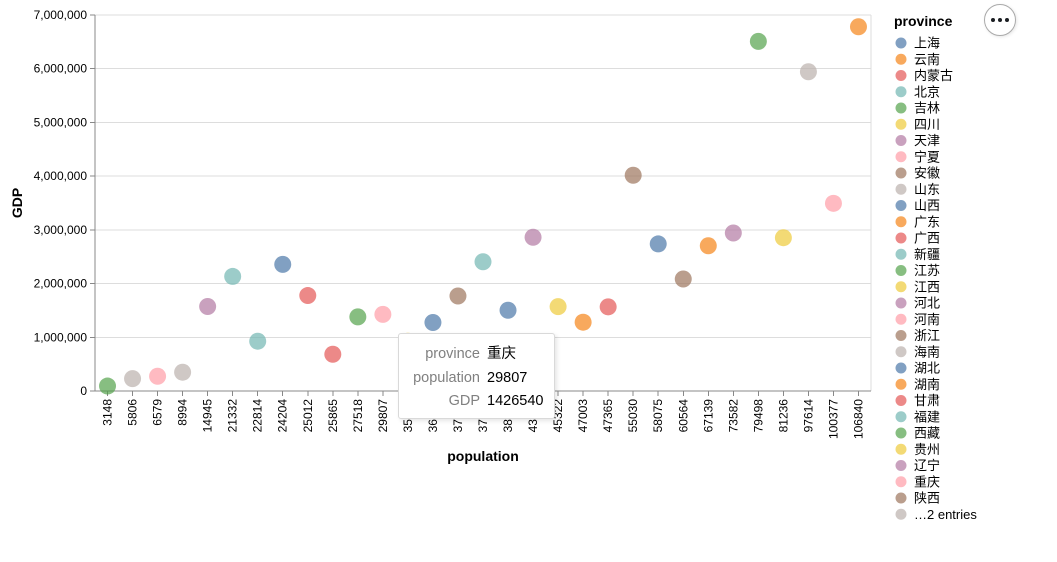 The height and width of the screenshot is (562, 1057). I want to click on legend-label: 江苏, so click(927, 270).